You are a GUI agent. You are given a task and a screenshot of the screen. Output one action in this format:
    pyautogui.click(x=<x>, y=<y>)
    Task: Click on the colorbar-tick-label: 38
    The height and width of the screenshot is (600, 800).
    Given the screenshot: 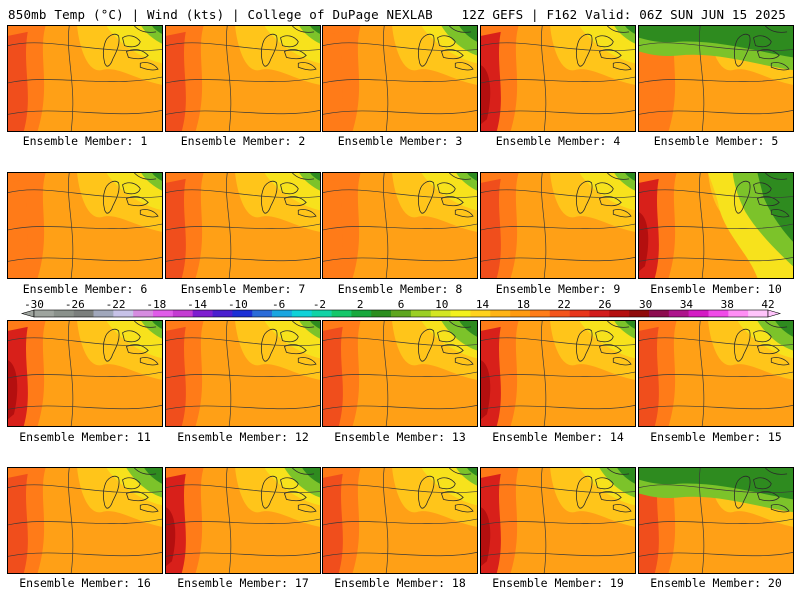 What is the action you would take?
    pyautogui.click(x=727, y=304)
    